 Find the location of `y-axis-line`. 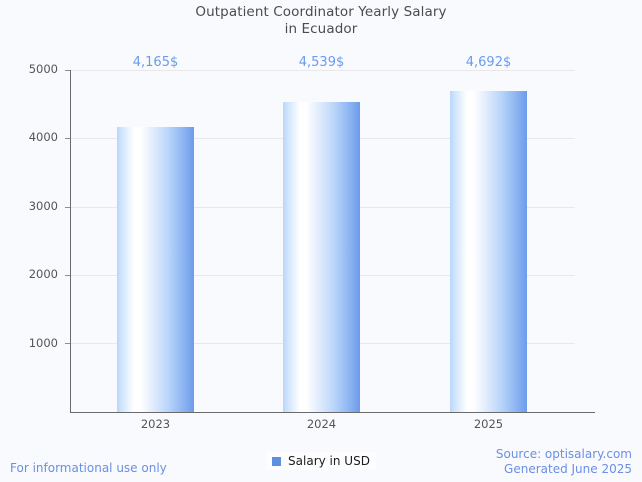

y-axis-line is located at coordinates (70, 241).